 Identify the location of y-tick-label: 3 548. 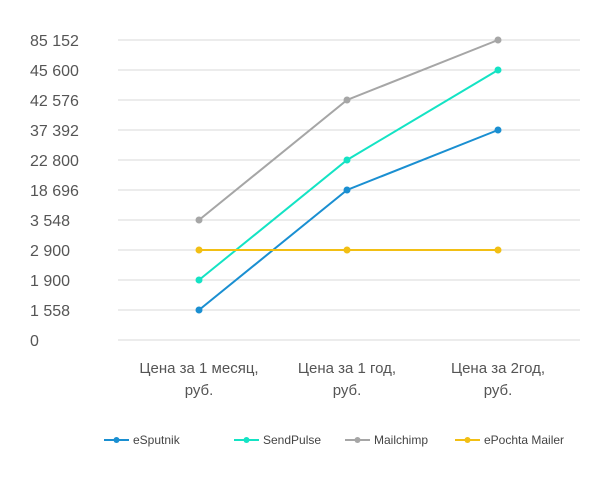
(50, 221).